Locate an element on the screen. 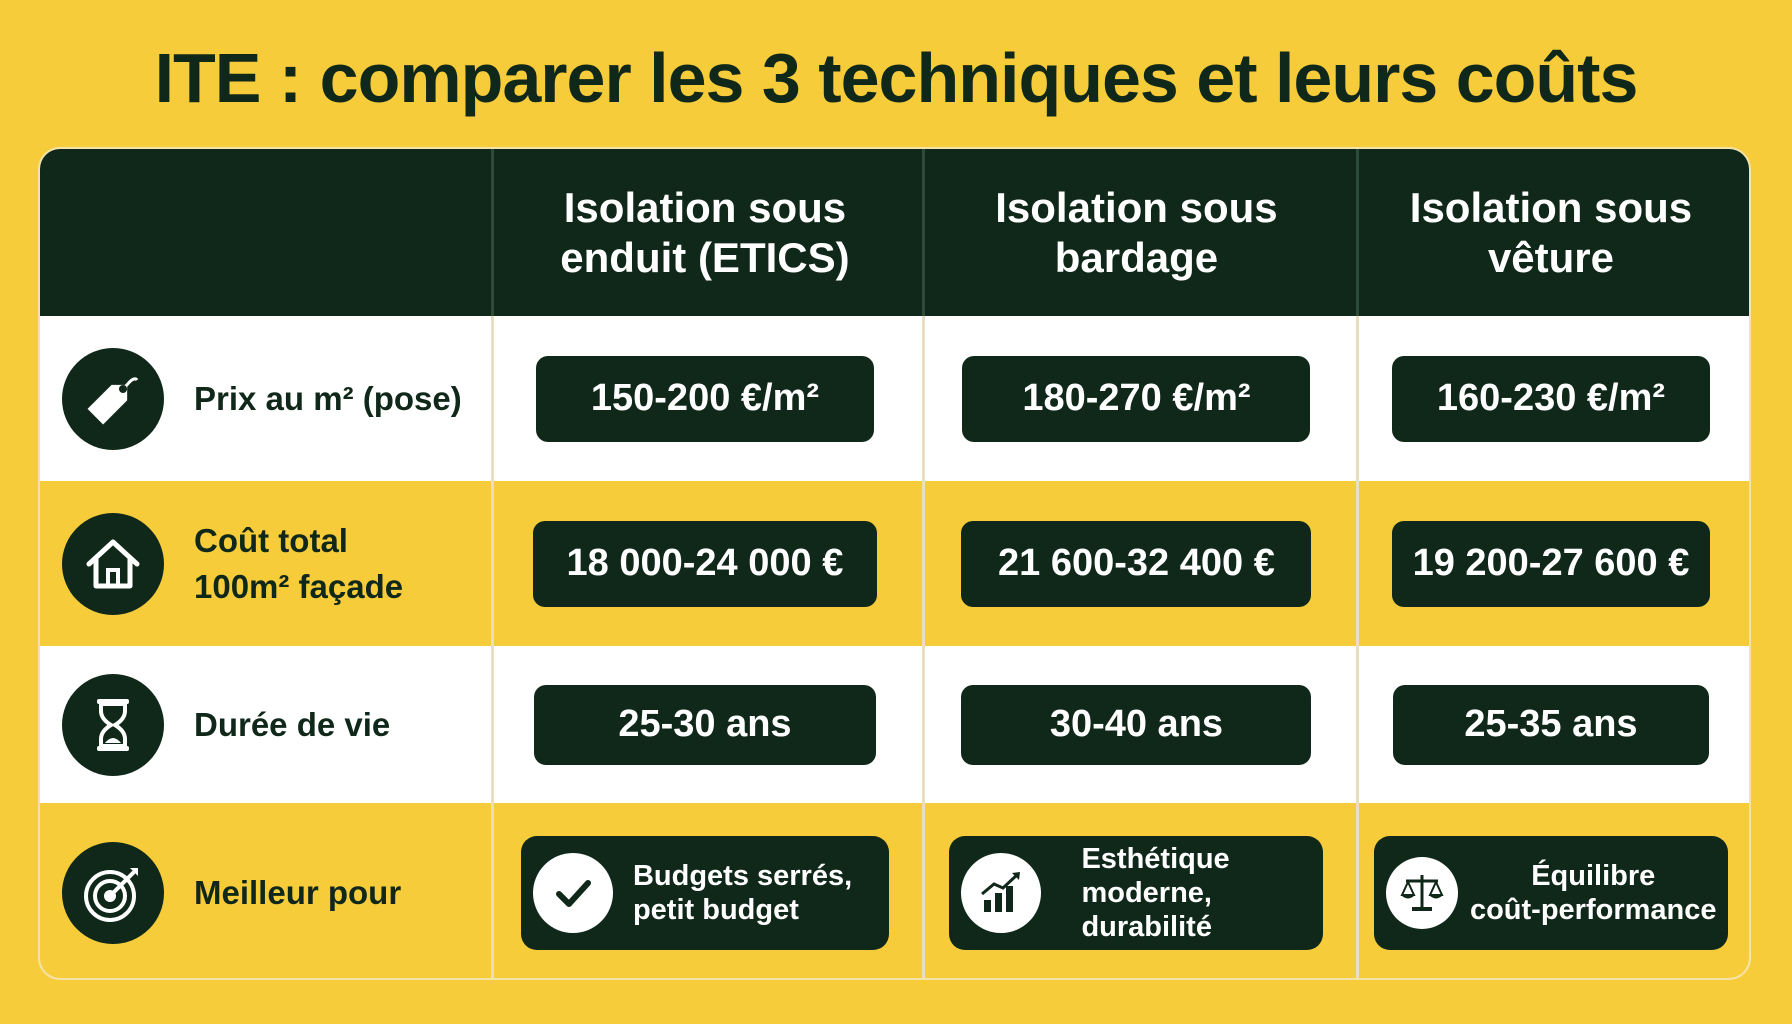 This screenshot has height=1024, width=1792. best-for-pill: Esthétique moderne, durabilité is located at coordinates (1136, 892).